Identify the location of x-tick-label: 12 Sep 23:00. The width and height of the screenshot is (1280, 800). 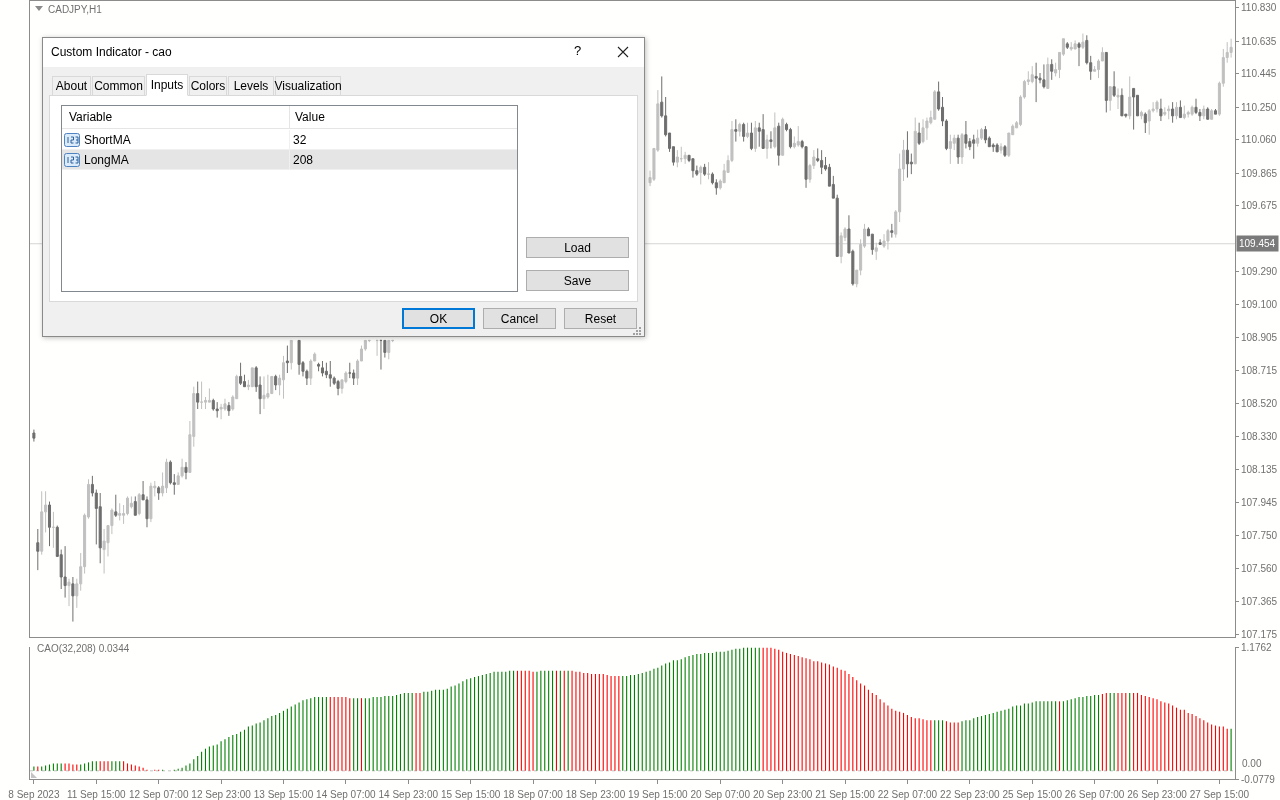
(221, 794).